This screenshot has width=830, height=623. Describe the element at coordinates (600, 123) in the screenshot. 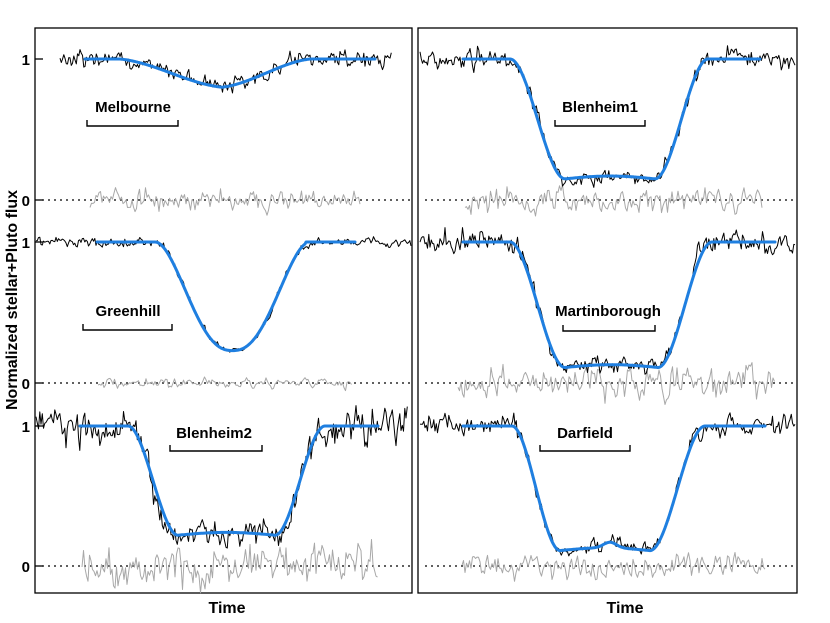

I see `station-bracket-blenheim1` at that location.